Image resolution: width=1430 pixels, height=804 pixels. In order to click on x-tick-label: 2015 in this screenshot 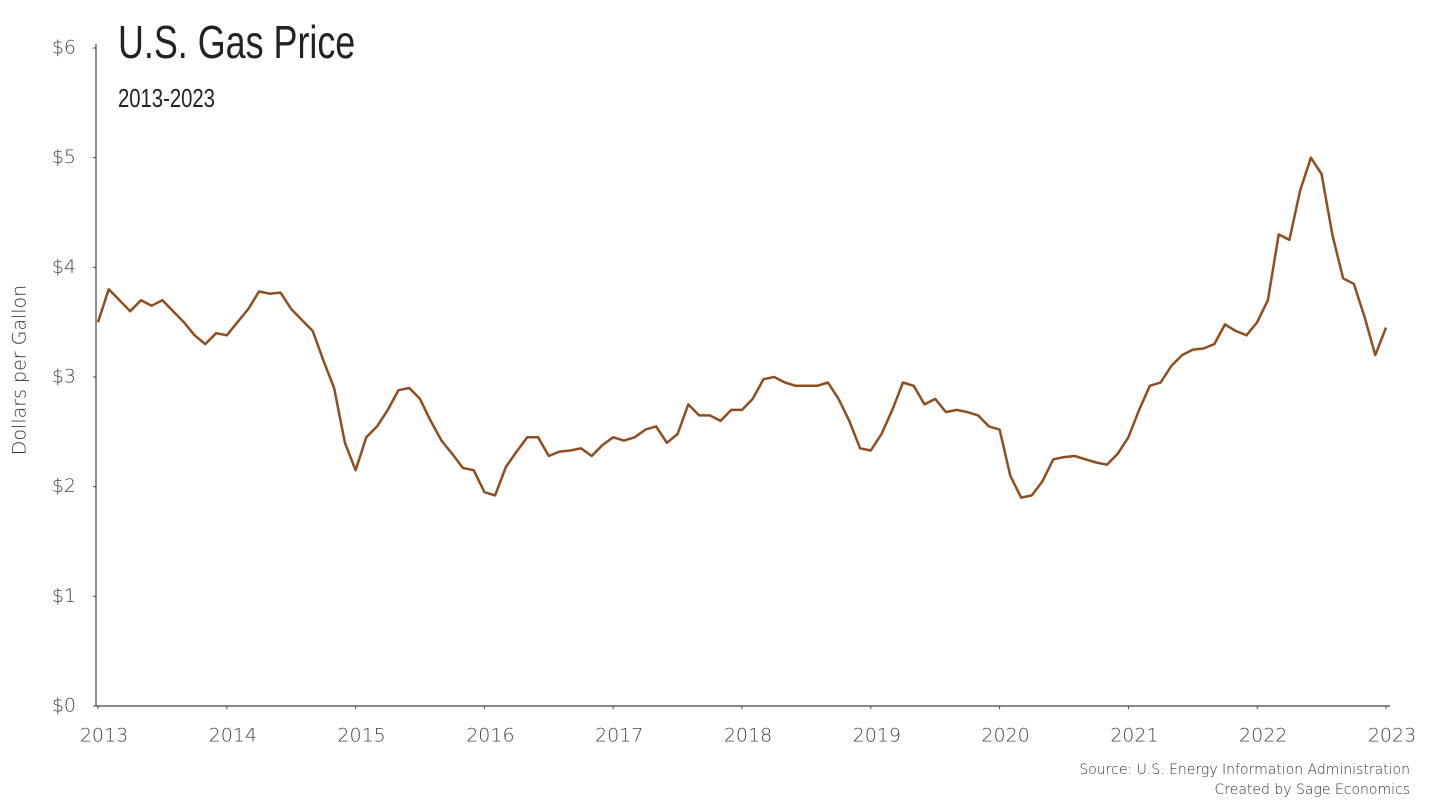, I will do `click(361, 736)`.